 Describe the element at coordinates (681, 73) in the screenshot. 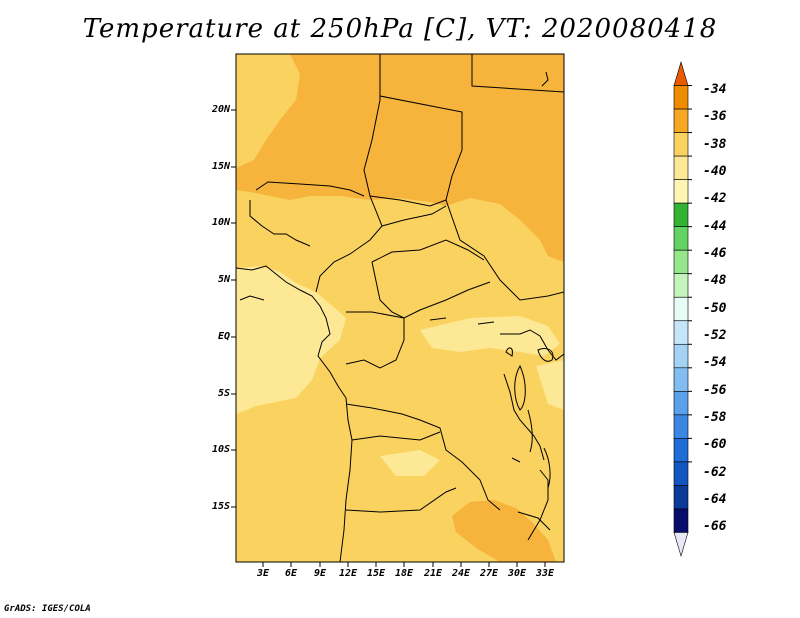

I see `colorbar-top-arrow` at that location.